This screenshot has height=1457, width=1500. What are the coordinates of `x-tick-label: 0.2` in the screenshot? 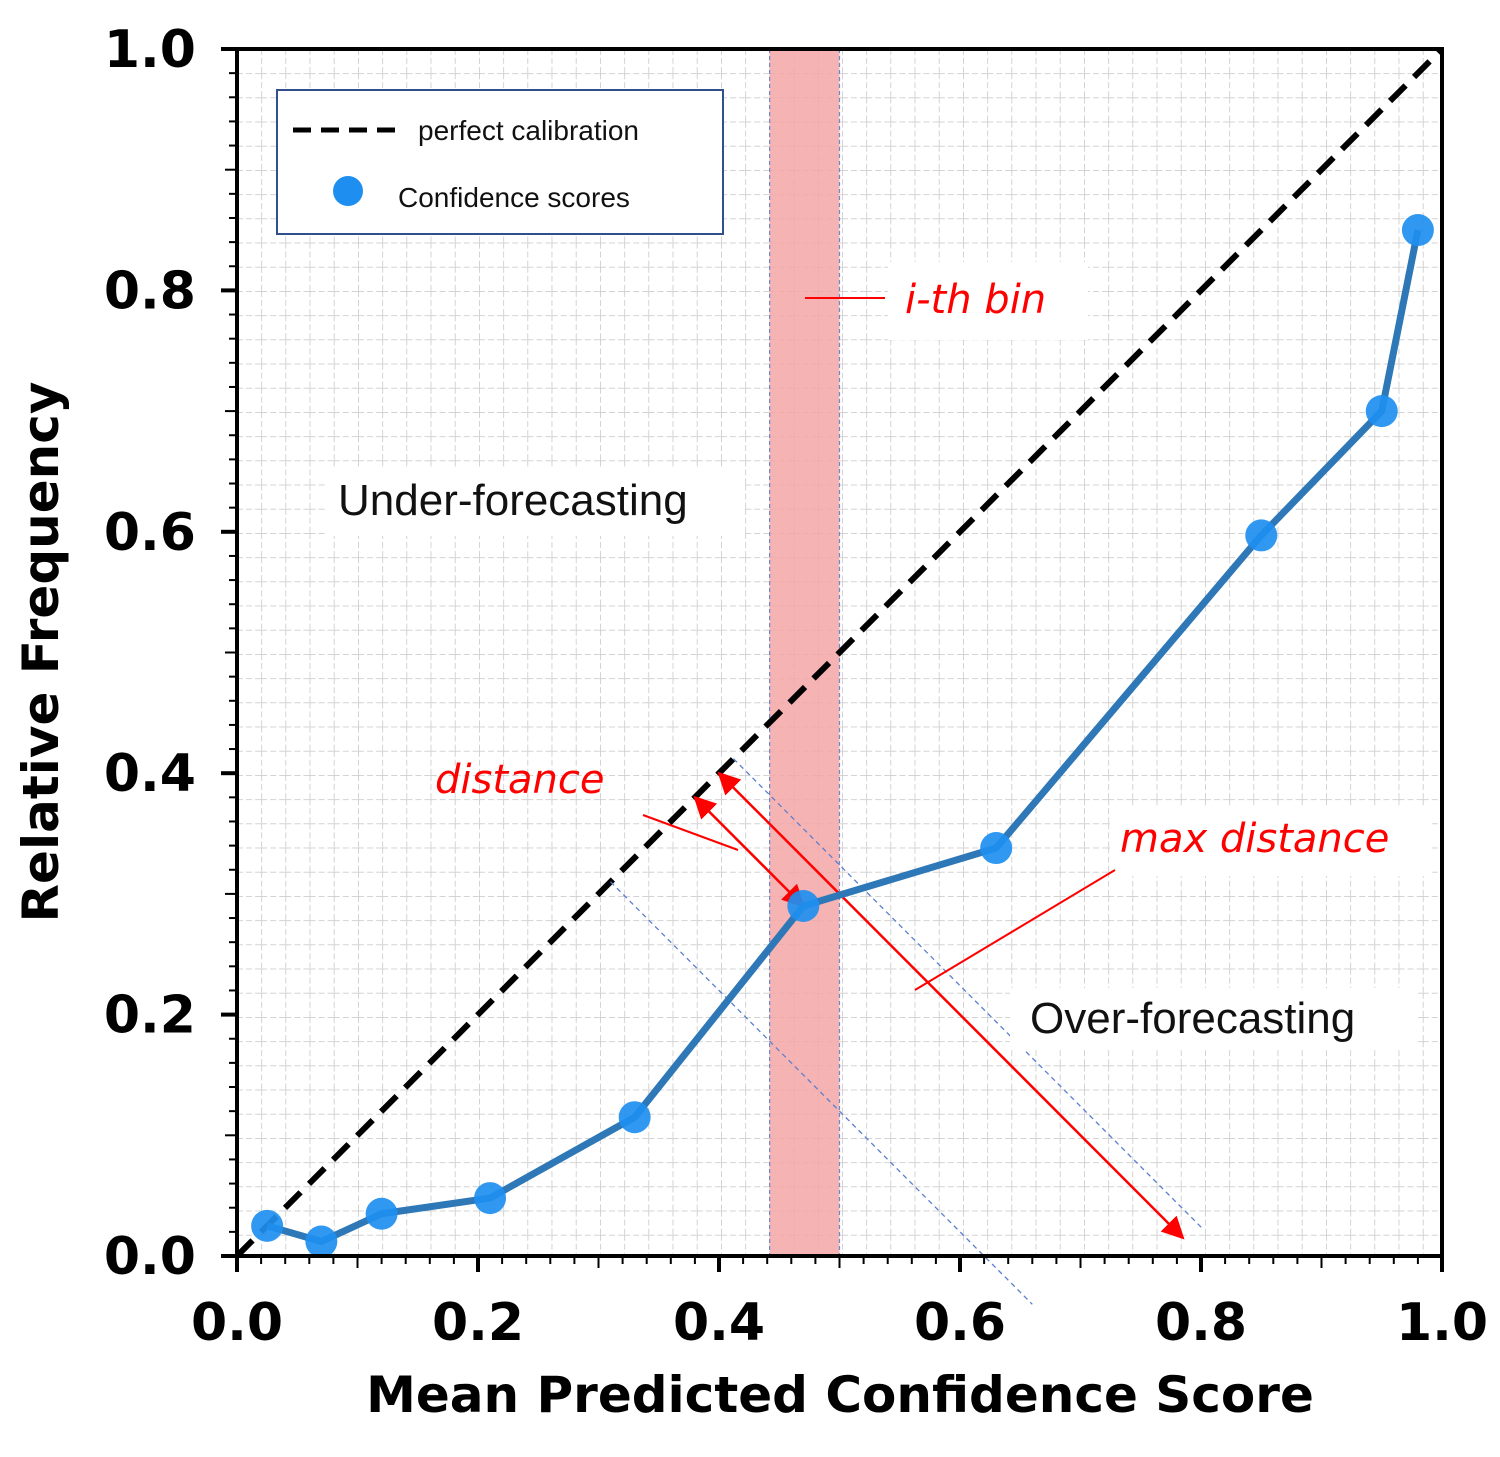 It's located at (478, 1323).